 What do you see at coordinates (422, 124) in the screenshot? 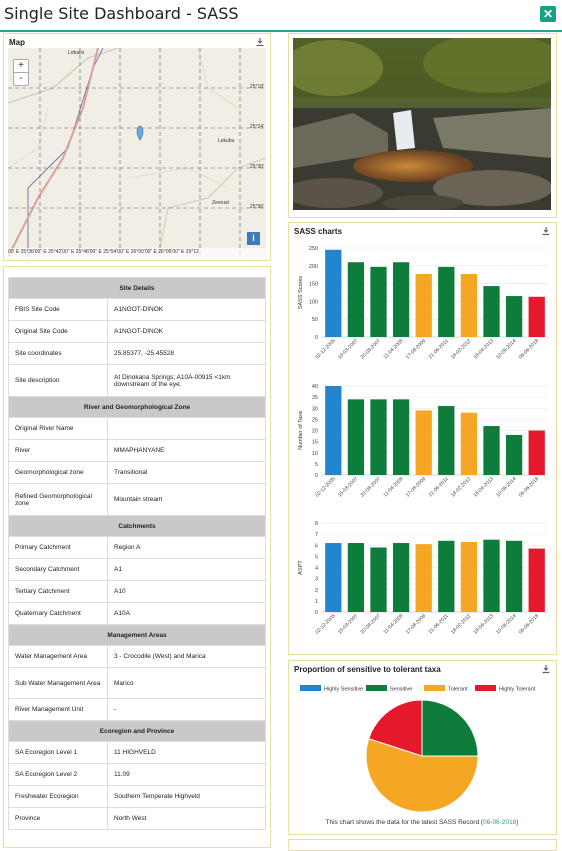
I see `waterfall-photo-image` at bounding box center [422, 124].